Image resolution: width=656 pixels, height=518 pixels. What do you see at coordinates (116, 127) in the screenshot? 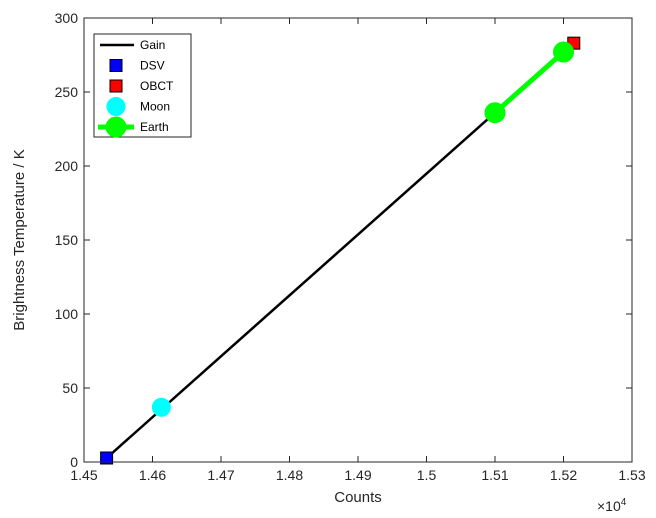
I see `legend-swatch-earth` at bounding box center [116, 127].